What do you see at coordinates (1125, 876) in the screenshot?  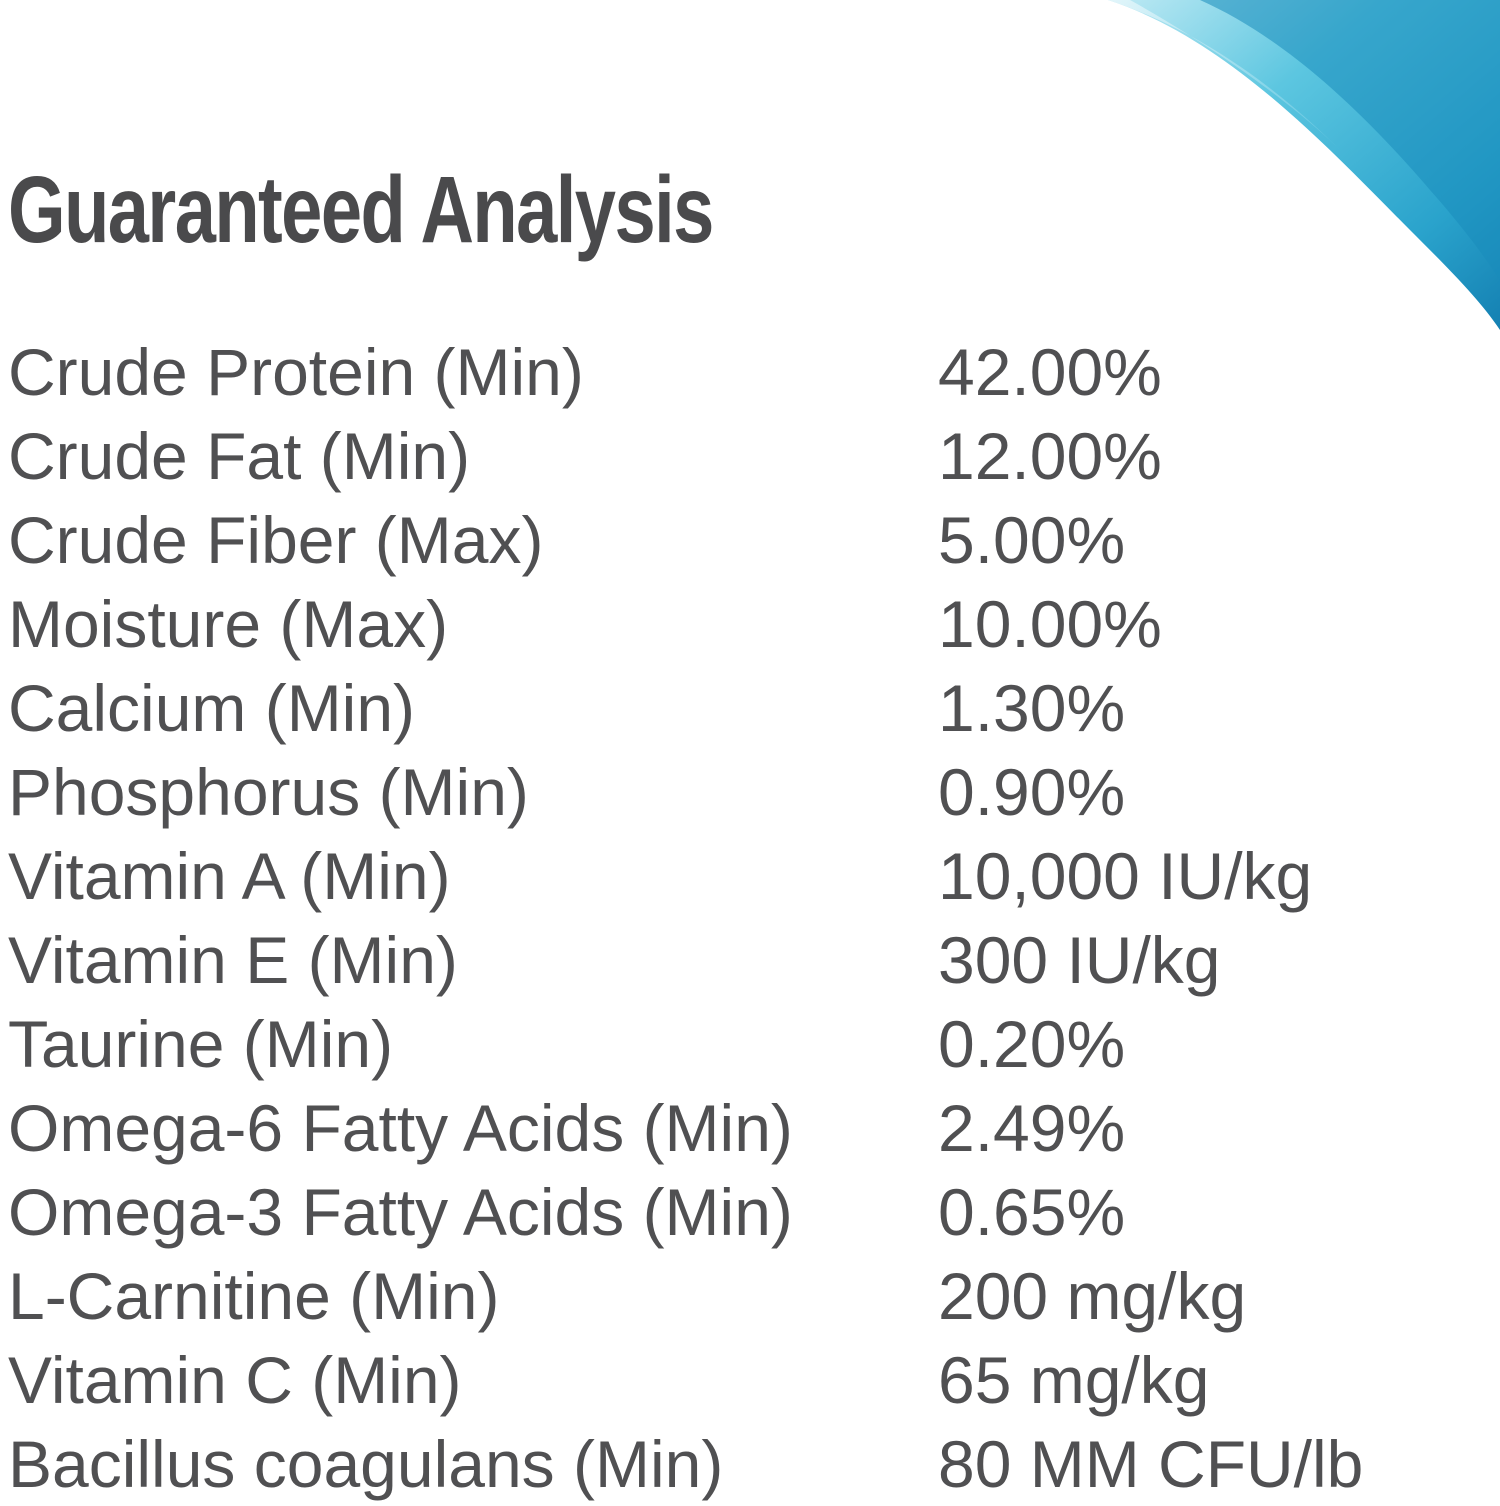 I see `nutrient-value: 10,000 IU/kg` at bounding box center [1125, 876].